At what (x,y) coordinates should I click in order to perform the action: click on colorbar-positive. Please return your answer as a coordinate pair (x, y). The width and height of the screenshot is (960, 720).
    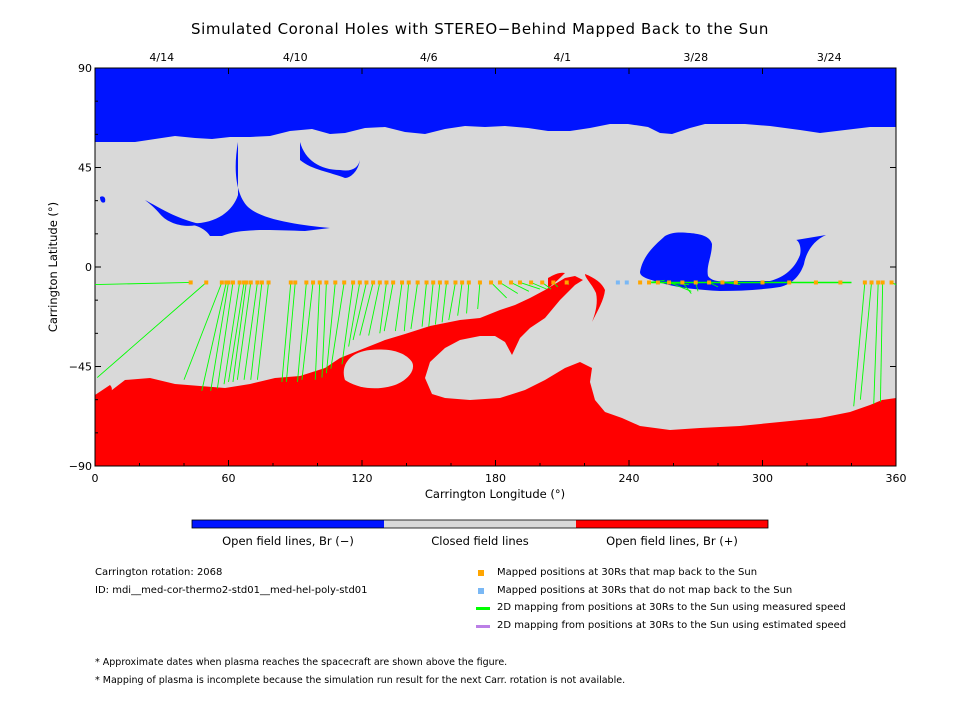
    Looking at the image, I should click on (672, 524).